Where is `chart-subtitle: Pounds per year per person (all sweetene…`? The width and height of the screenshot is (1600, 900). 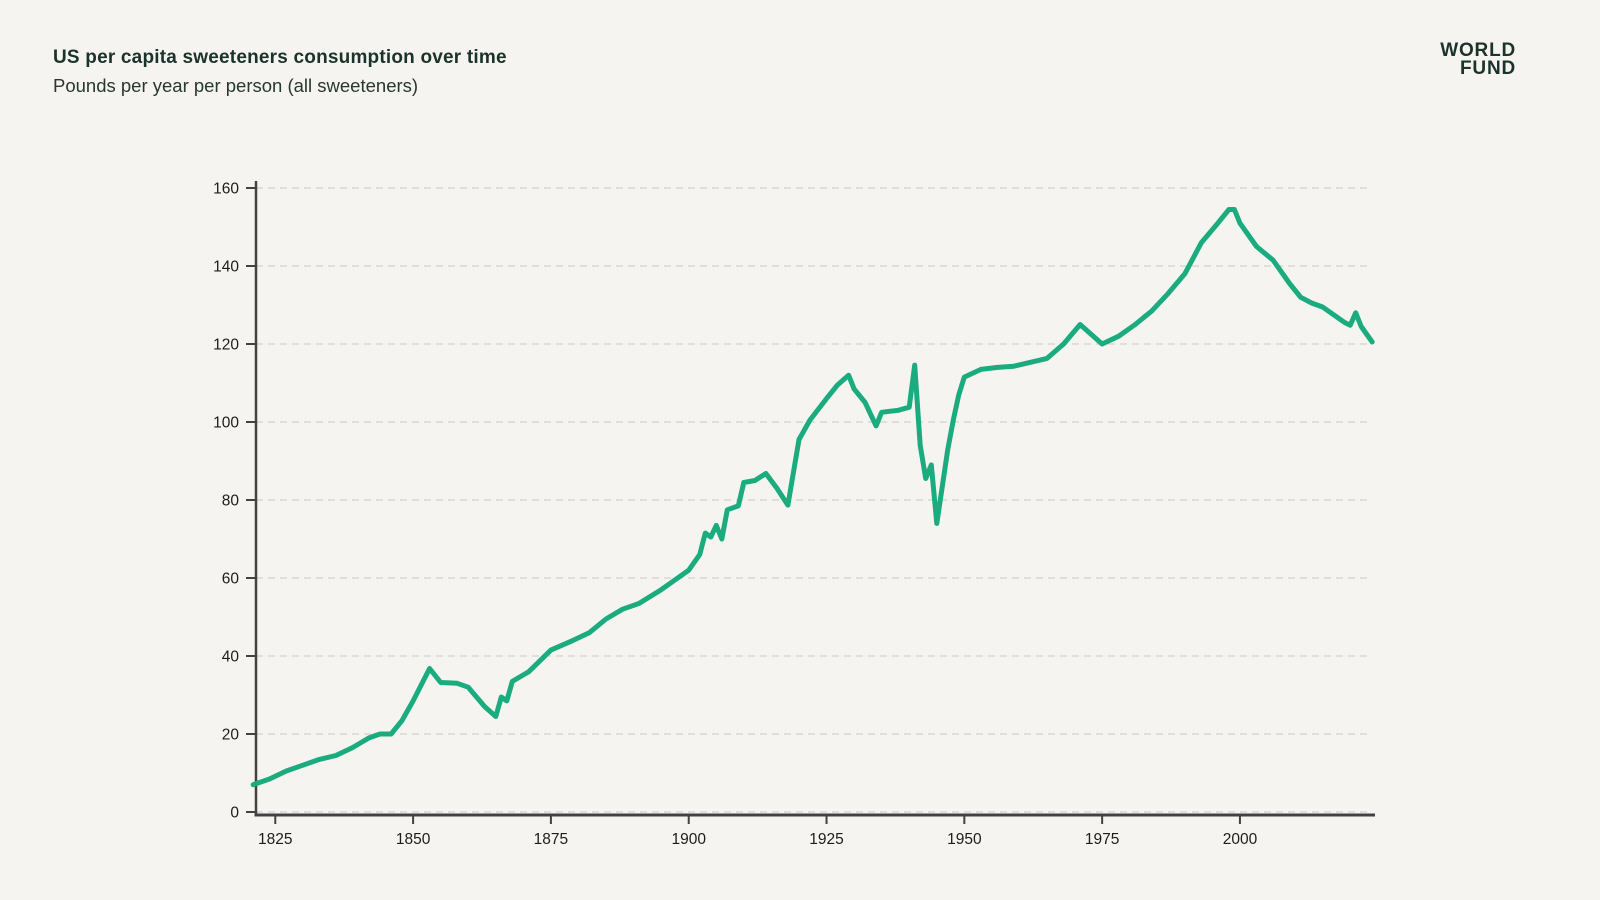
chart-subtitle: Pounds per year per person (all sweetene… is located at coordinates (236, 85).